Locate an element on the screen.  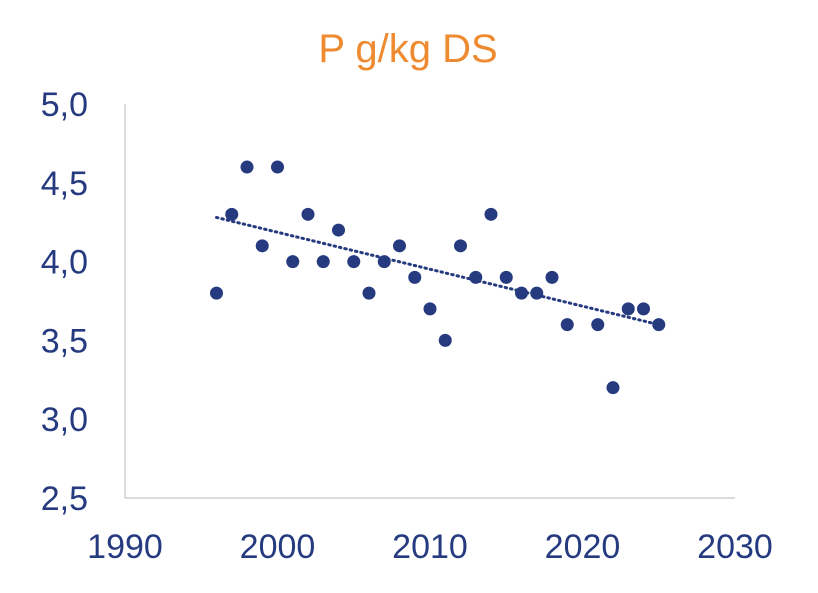
y-tick-label: 4,0 is located at coordinates (64, 263).